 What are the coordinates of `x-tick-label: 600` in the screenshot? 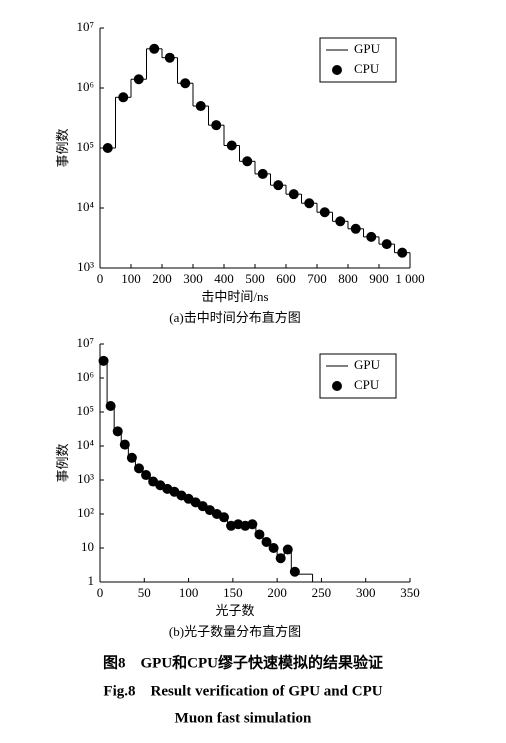 It's located at (286, 278).